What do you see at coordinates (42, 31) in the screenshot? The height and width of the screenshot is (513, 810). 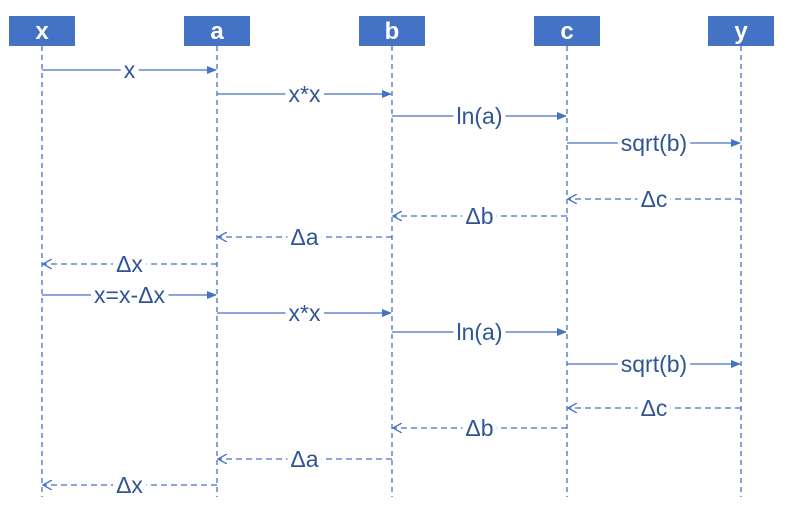 I see `participant-label-x: x` at bounding box center [42, 31].